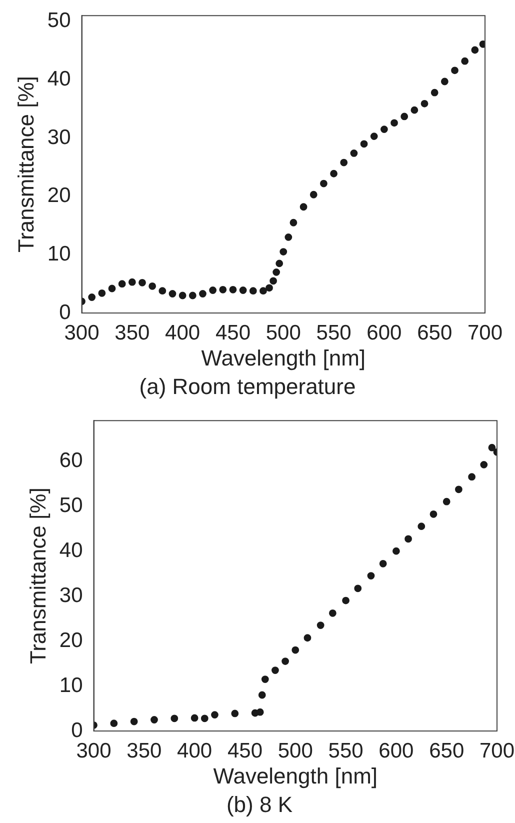  Describe the element at coordinates (71, 460) in the screenshot. I see `y-tick-label: 60` at that location.